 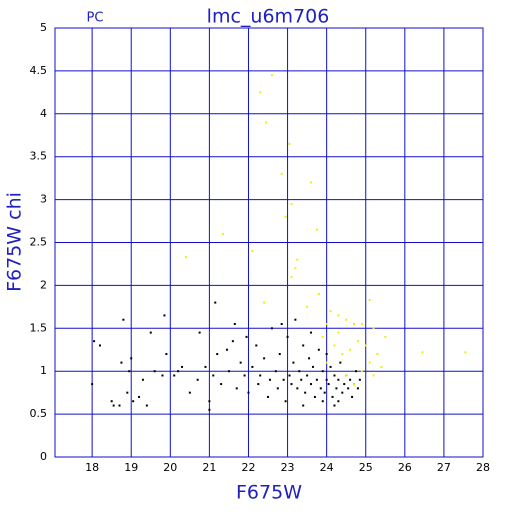 What do you see at coordinates (170, 467) in the screenshot?
I see `x-tick-label: 20` at bounding box center [170, 467].